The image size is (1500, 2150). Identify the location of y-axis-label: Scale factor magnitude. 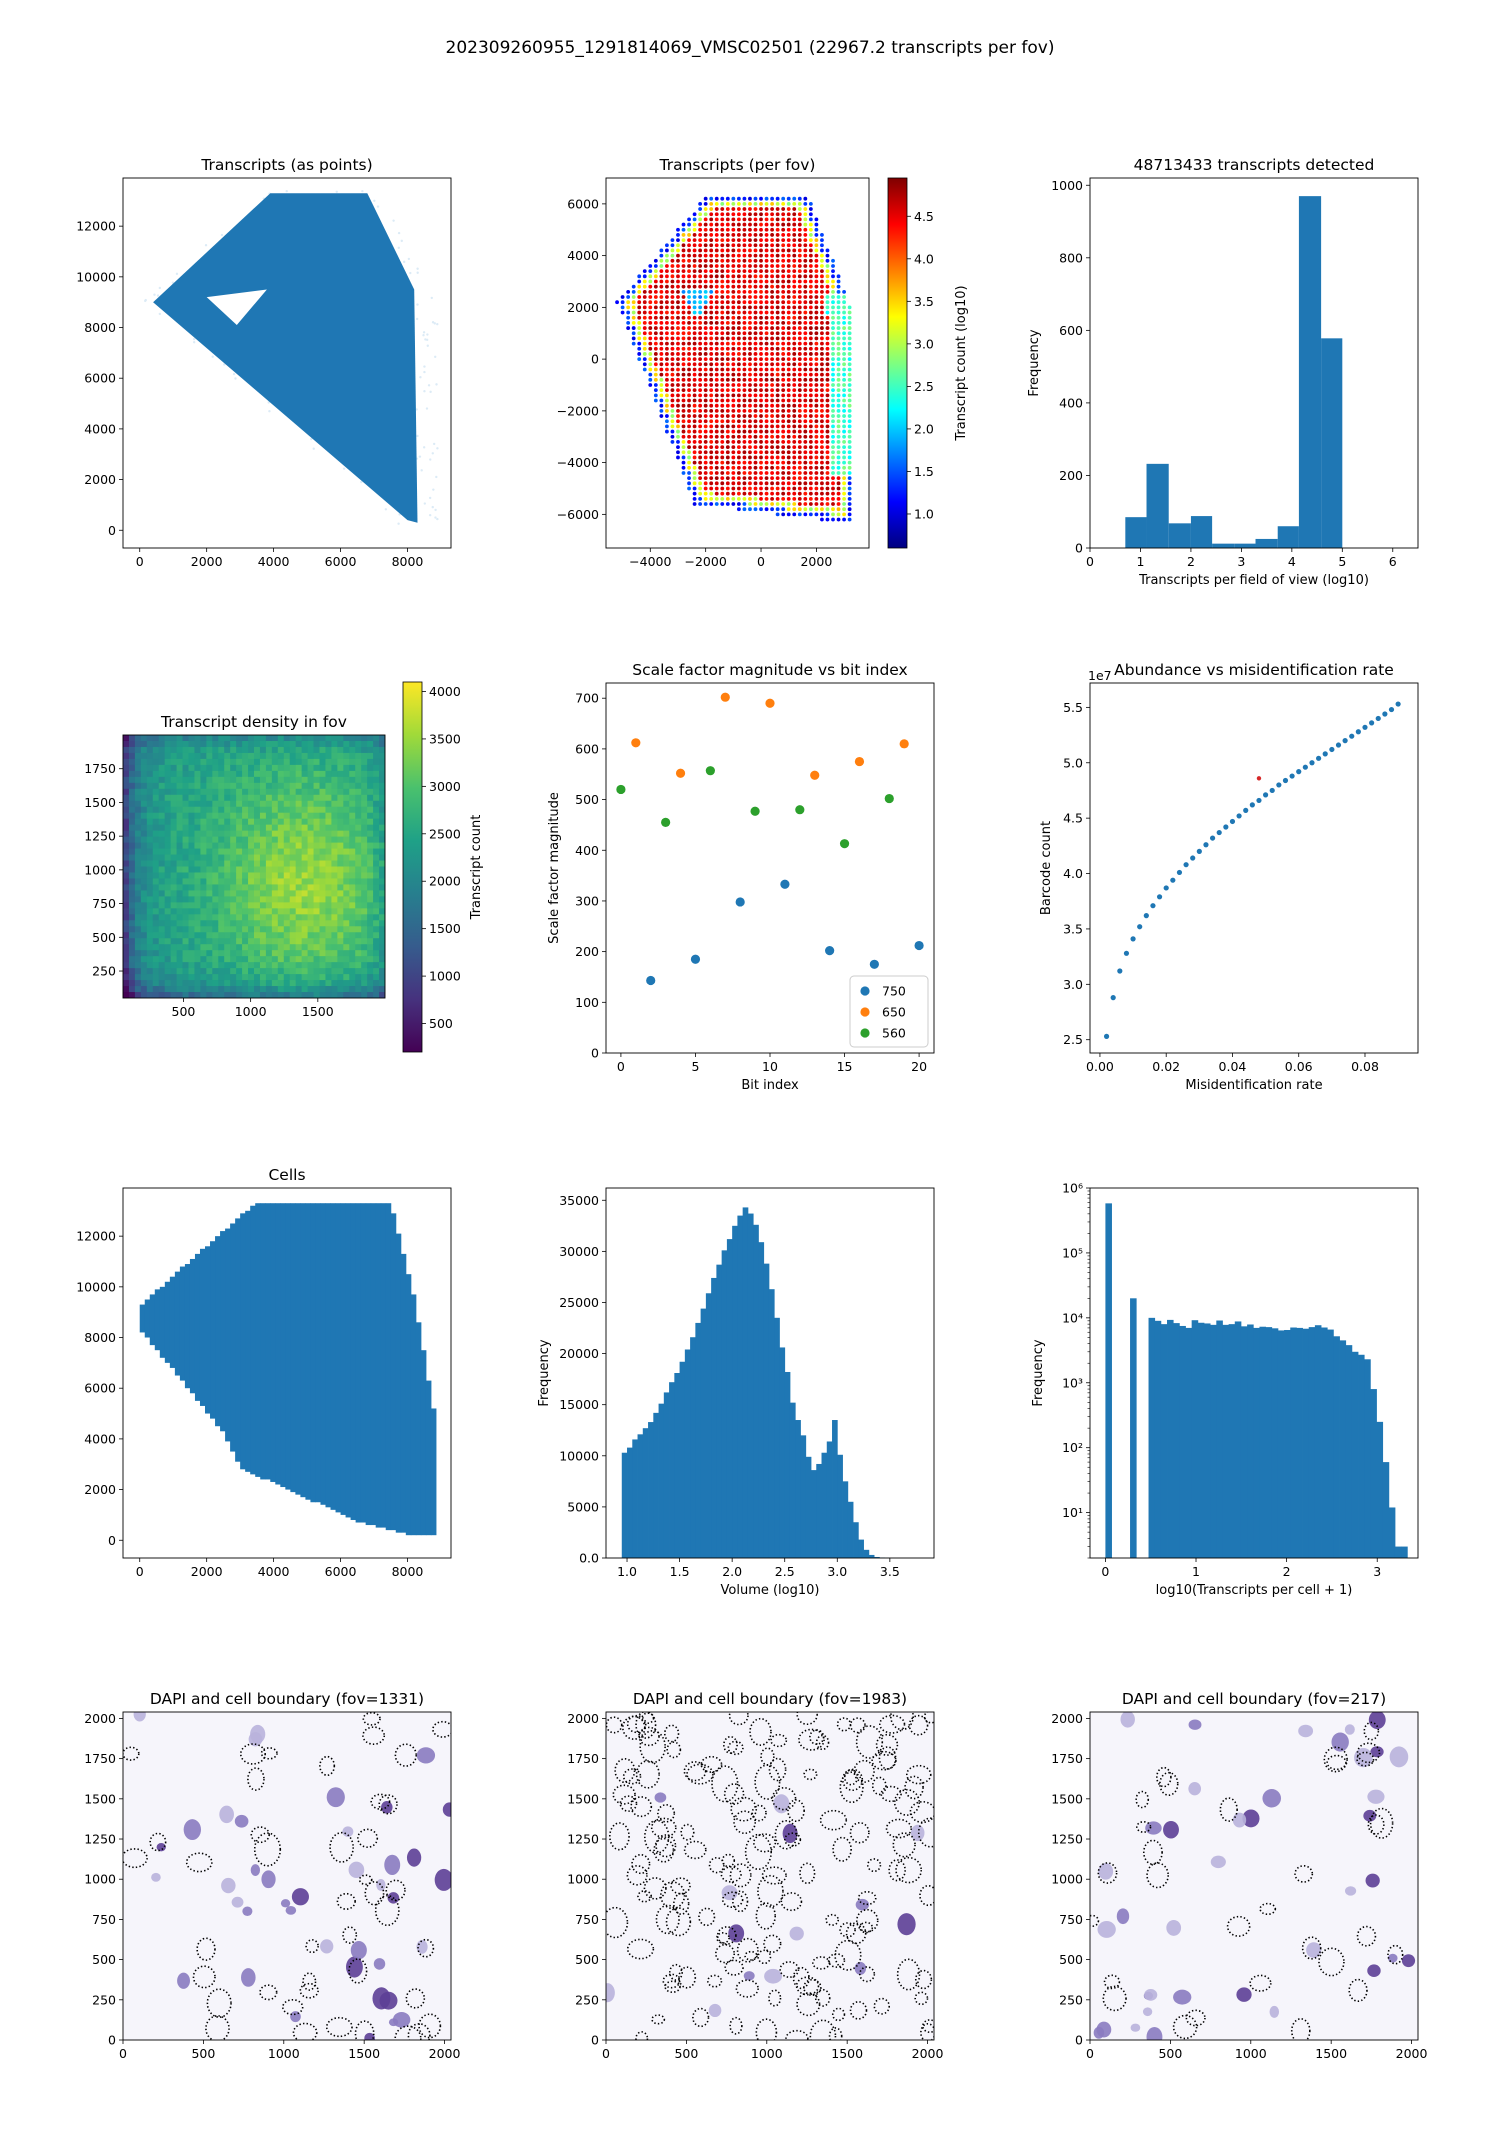
(554, 868).